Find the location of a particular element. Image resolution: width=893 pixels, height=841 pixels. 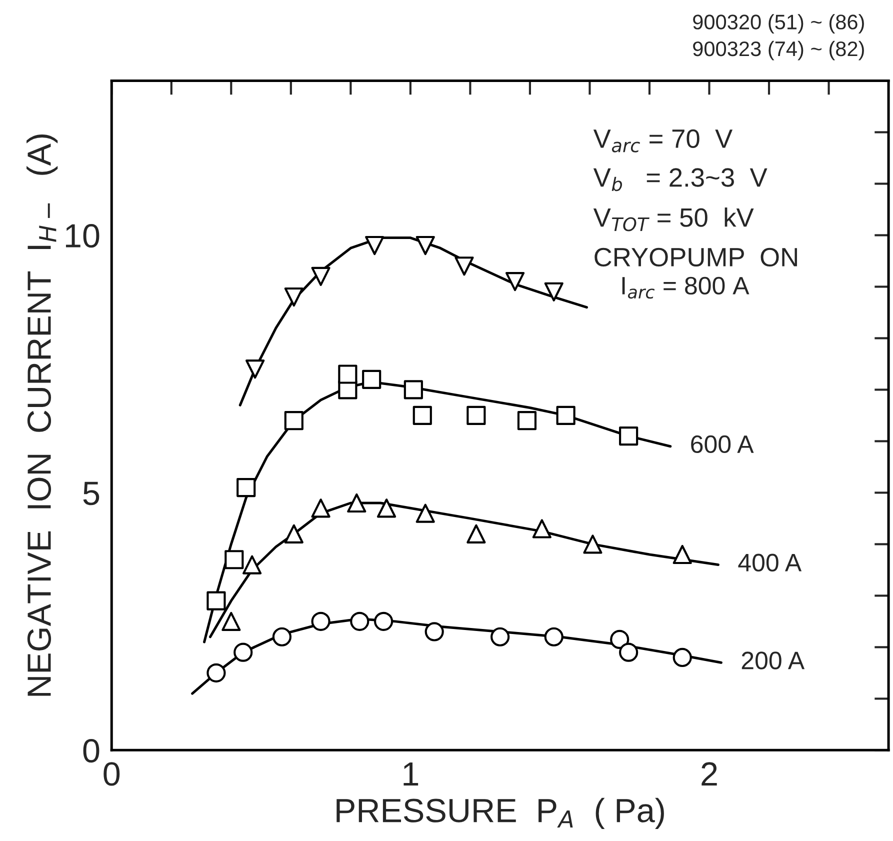

annotation: 400 A is located at coordinates (770, 563).